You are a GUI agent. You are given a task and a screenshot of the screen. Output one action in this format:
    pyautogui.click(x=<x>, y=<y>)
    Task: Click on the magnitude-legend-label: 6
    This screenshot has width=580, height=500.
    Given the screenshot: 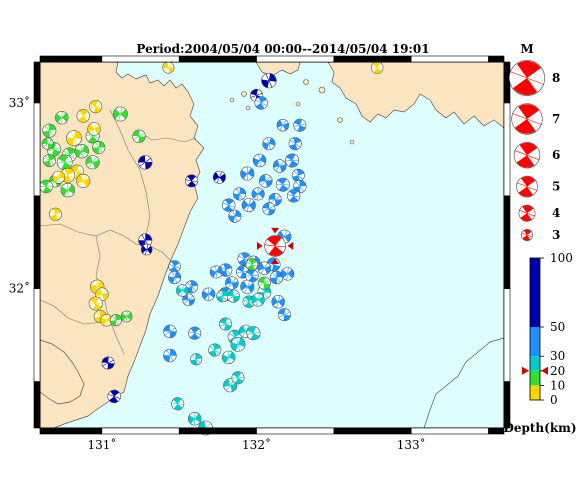 What is the action you would take?
    pyautogui.click(x=556, y=155)
    